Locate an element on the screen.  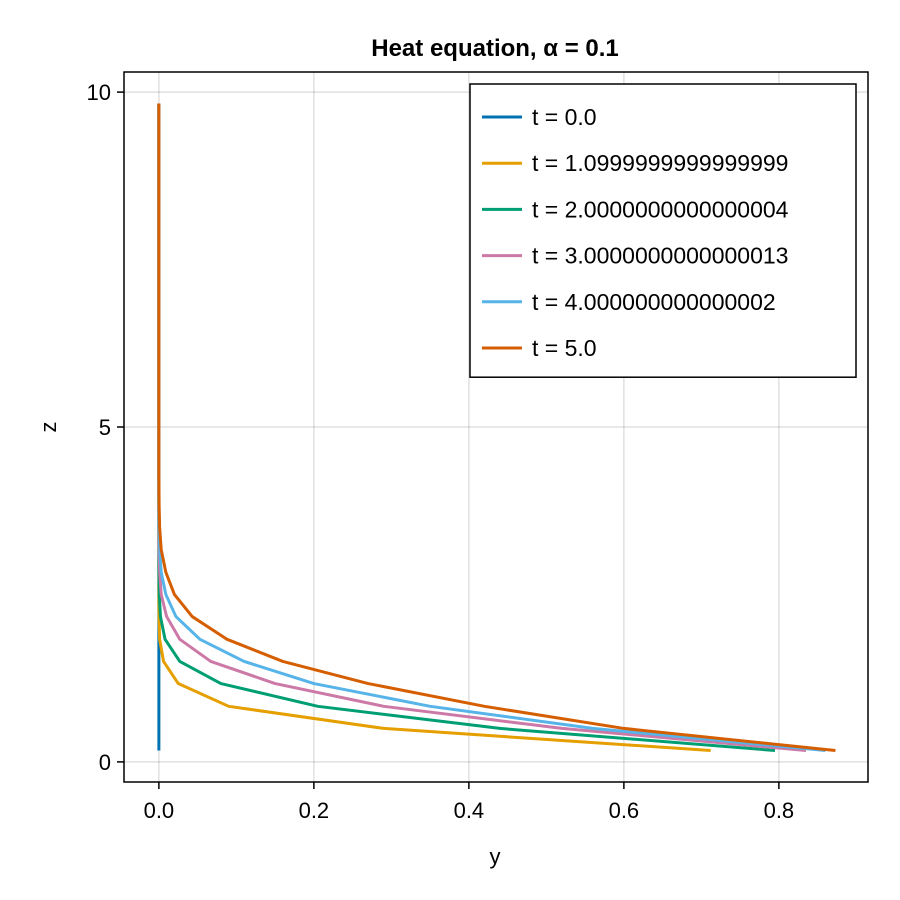
legend-label-3: t = 3.0000000000000013 is located at coordinates (660, 256).